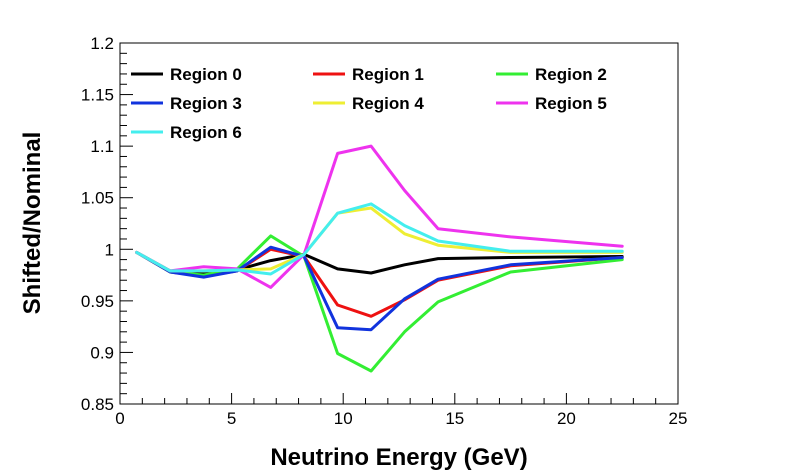 The width and height of the screenshot is (798, 475). Describe the element at coordinates (571, 74) in the screenshot. I see `legend-label-region-2: Region 2` at that location.